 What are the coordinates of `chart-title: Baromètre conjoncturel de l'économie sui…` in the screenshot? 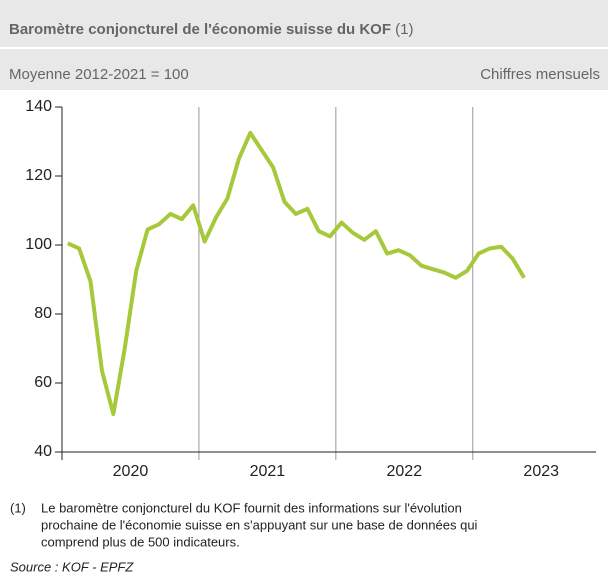 It's located at (211, 29).